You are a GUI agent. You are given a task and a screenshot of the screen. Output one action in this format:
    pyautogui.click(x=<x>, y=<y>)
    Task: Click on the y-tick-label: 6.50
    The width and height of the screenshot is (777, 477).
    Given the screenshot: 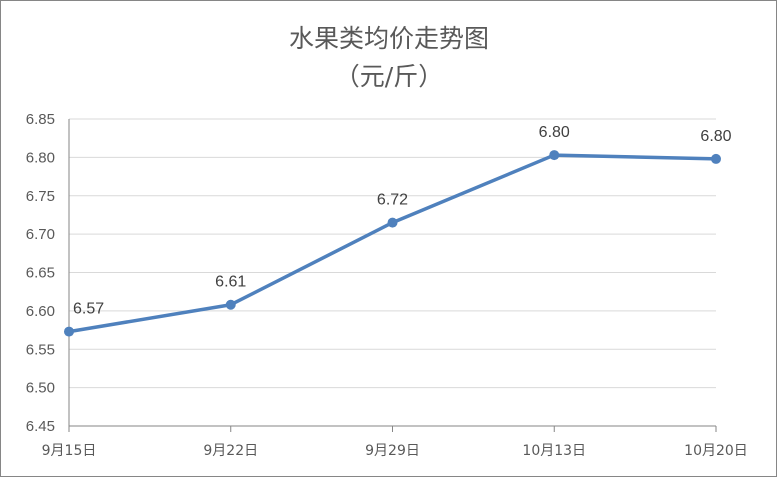 What is the action you would take?
    pyautogui.click(x=40, y=388)
    